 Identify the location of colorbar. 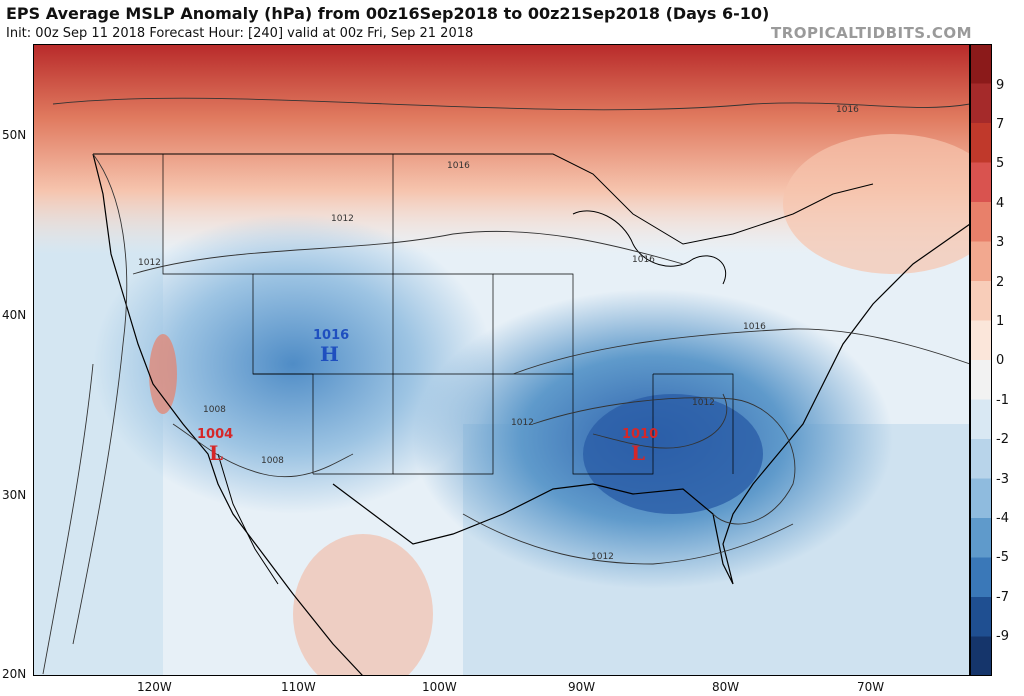
(981, 360).